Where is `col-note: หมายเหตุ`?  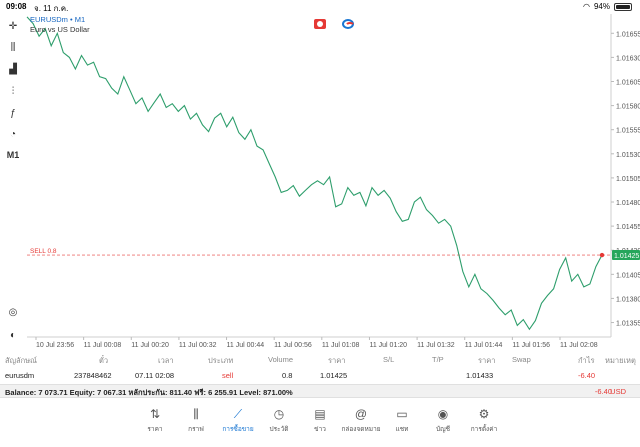
col-note: หมายเหตุ is located at coordinates (620, 360).